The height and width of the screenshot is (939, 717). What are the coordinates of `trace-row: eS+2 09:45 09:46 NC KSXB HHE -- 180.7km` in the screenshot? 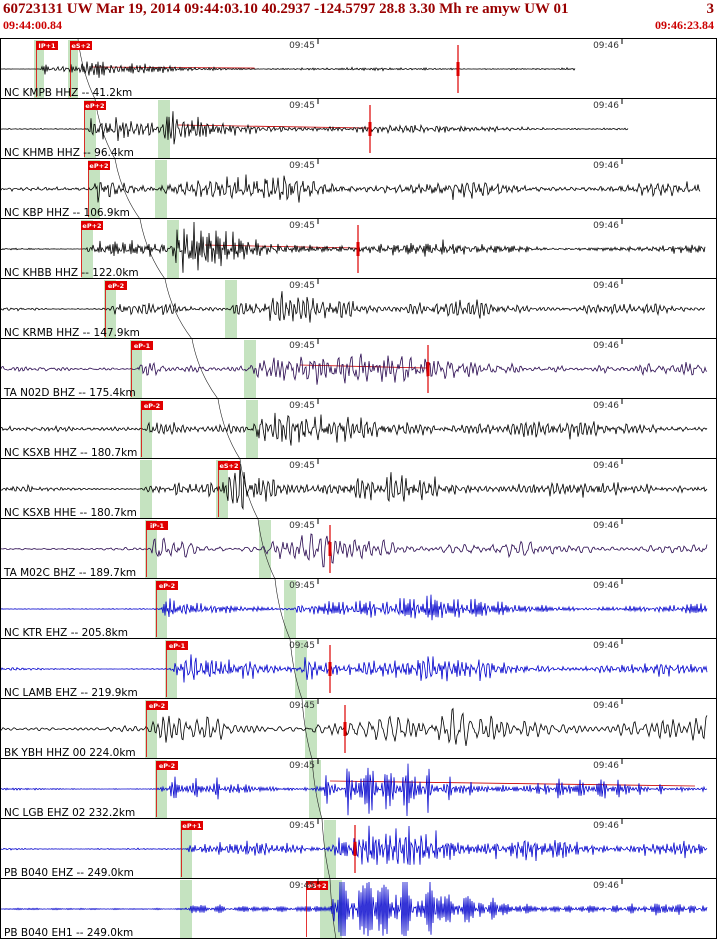 It's located at (358, 489).